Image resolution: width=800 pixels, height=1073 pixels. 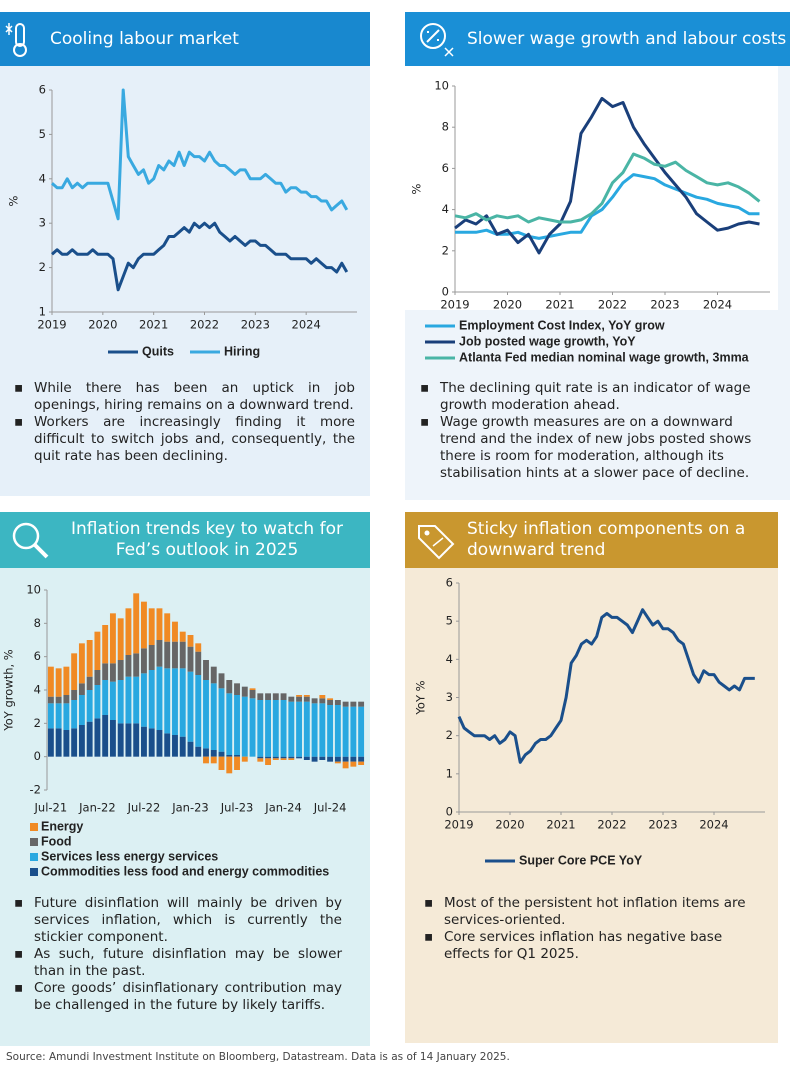 What do you see at coordinates (449, 697) in the screenshot?
I see `y-tick-label: 3` at bounding box center [449, 697].